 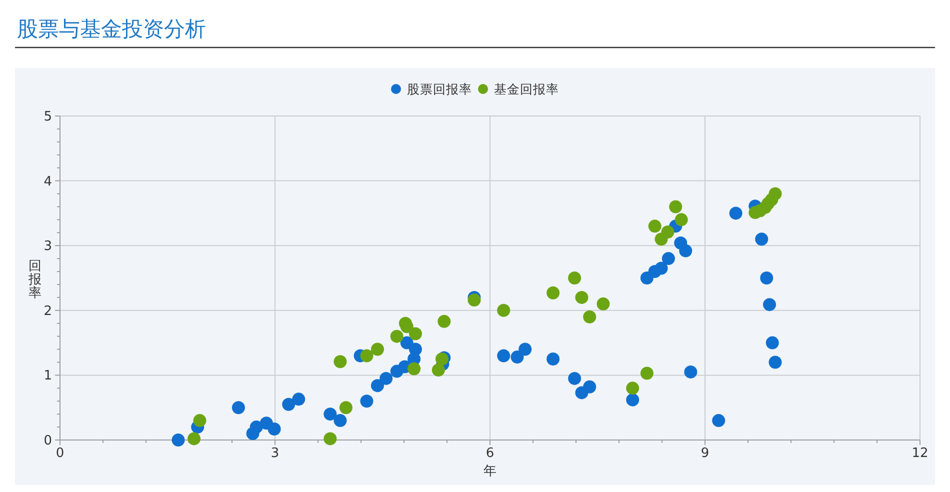 What do you see at coordinates (48, 117) in the screenshot?
I see `y-tick-label: 5` at bounding box center [48, 117].